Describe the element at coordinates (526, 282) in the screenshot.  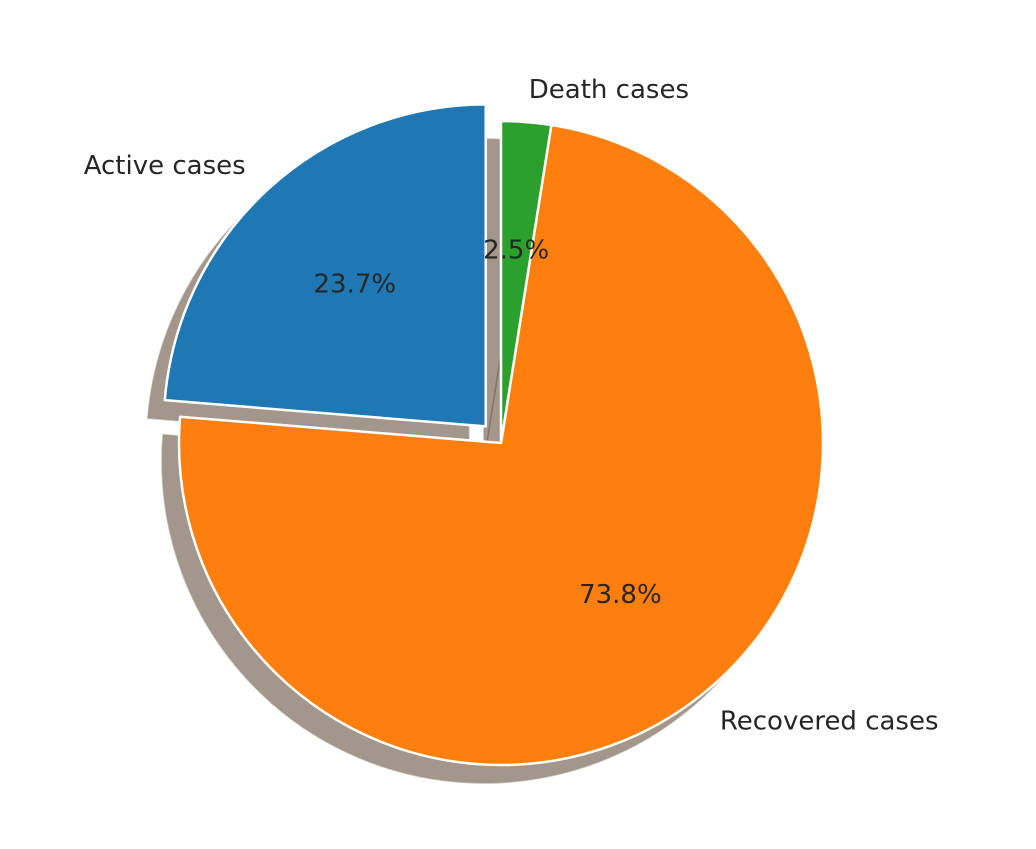
I see `pie-slice-death-cases` at that location.